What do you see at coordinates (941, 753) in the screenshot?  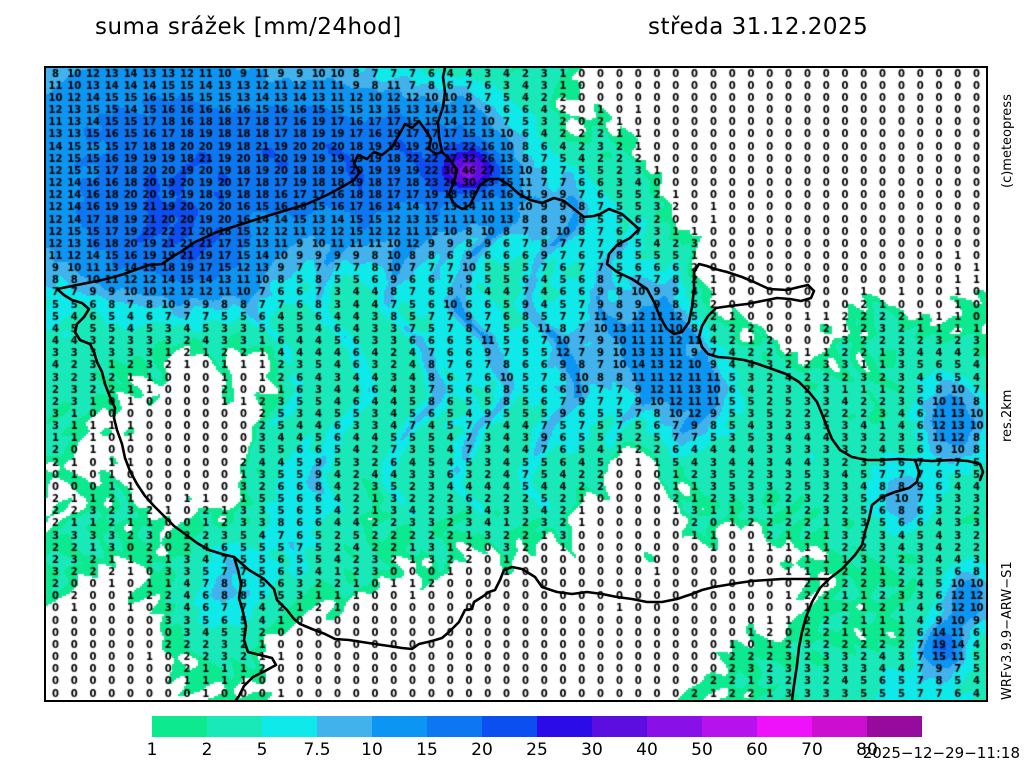 I see `run-timestamp: 2025−12−29−11:18` at bounding box center [941, 753].